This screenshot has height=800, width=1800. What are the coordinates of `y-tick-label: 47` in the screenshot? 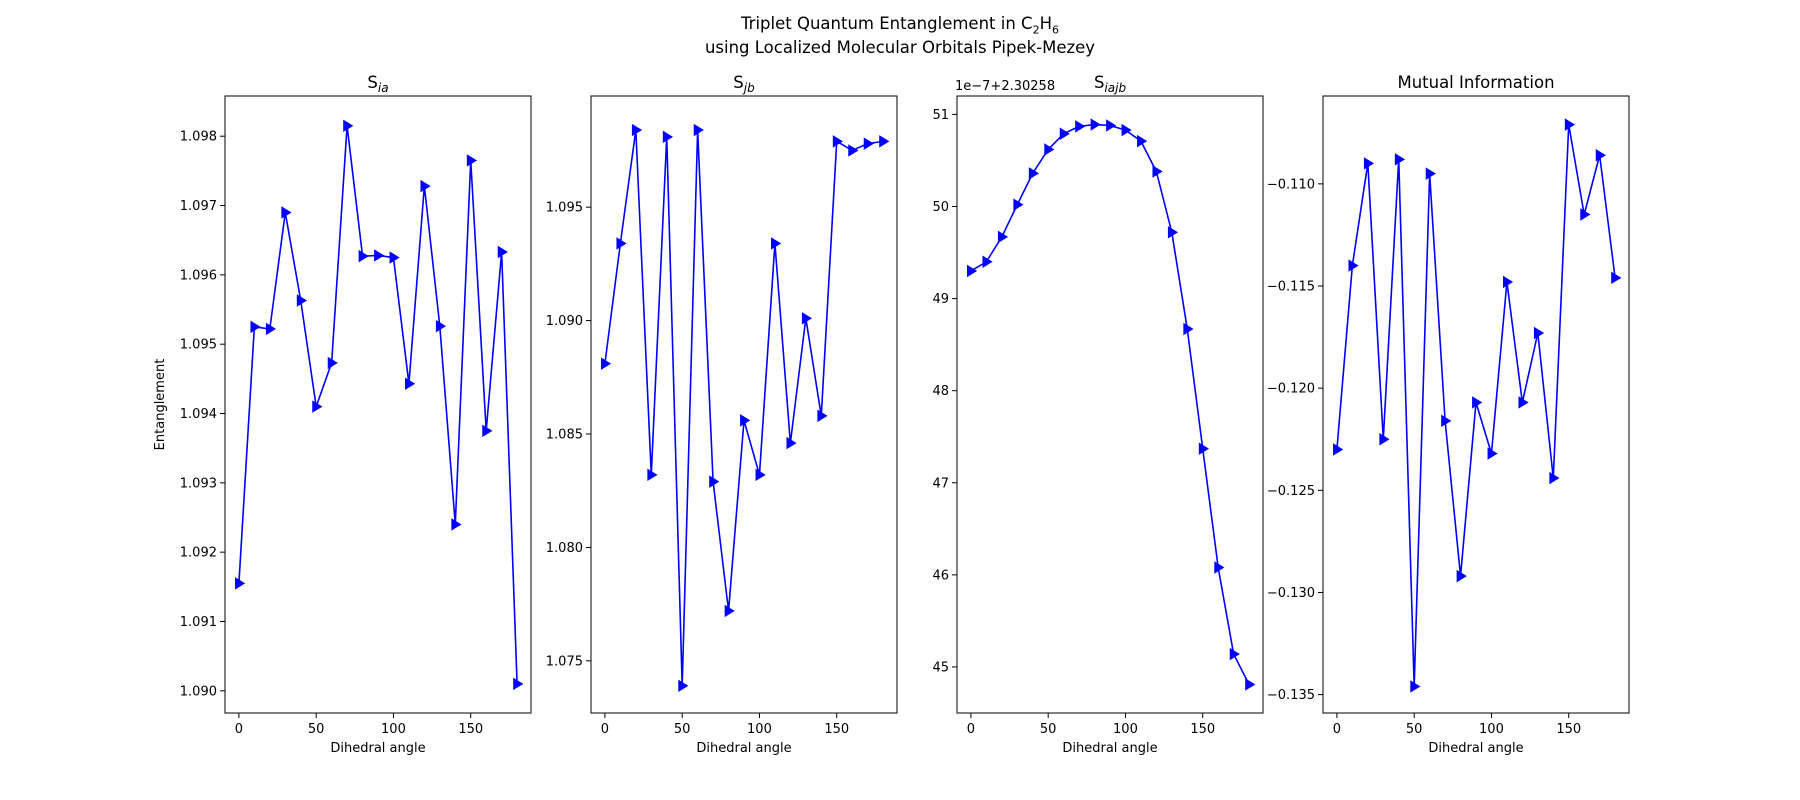 It's located at (940, 483).